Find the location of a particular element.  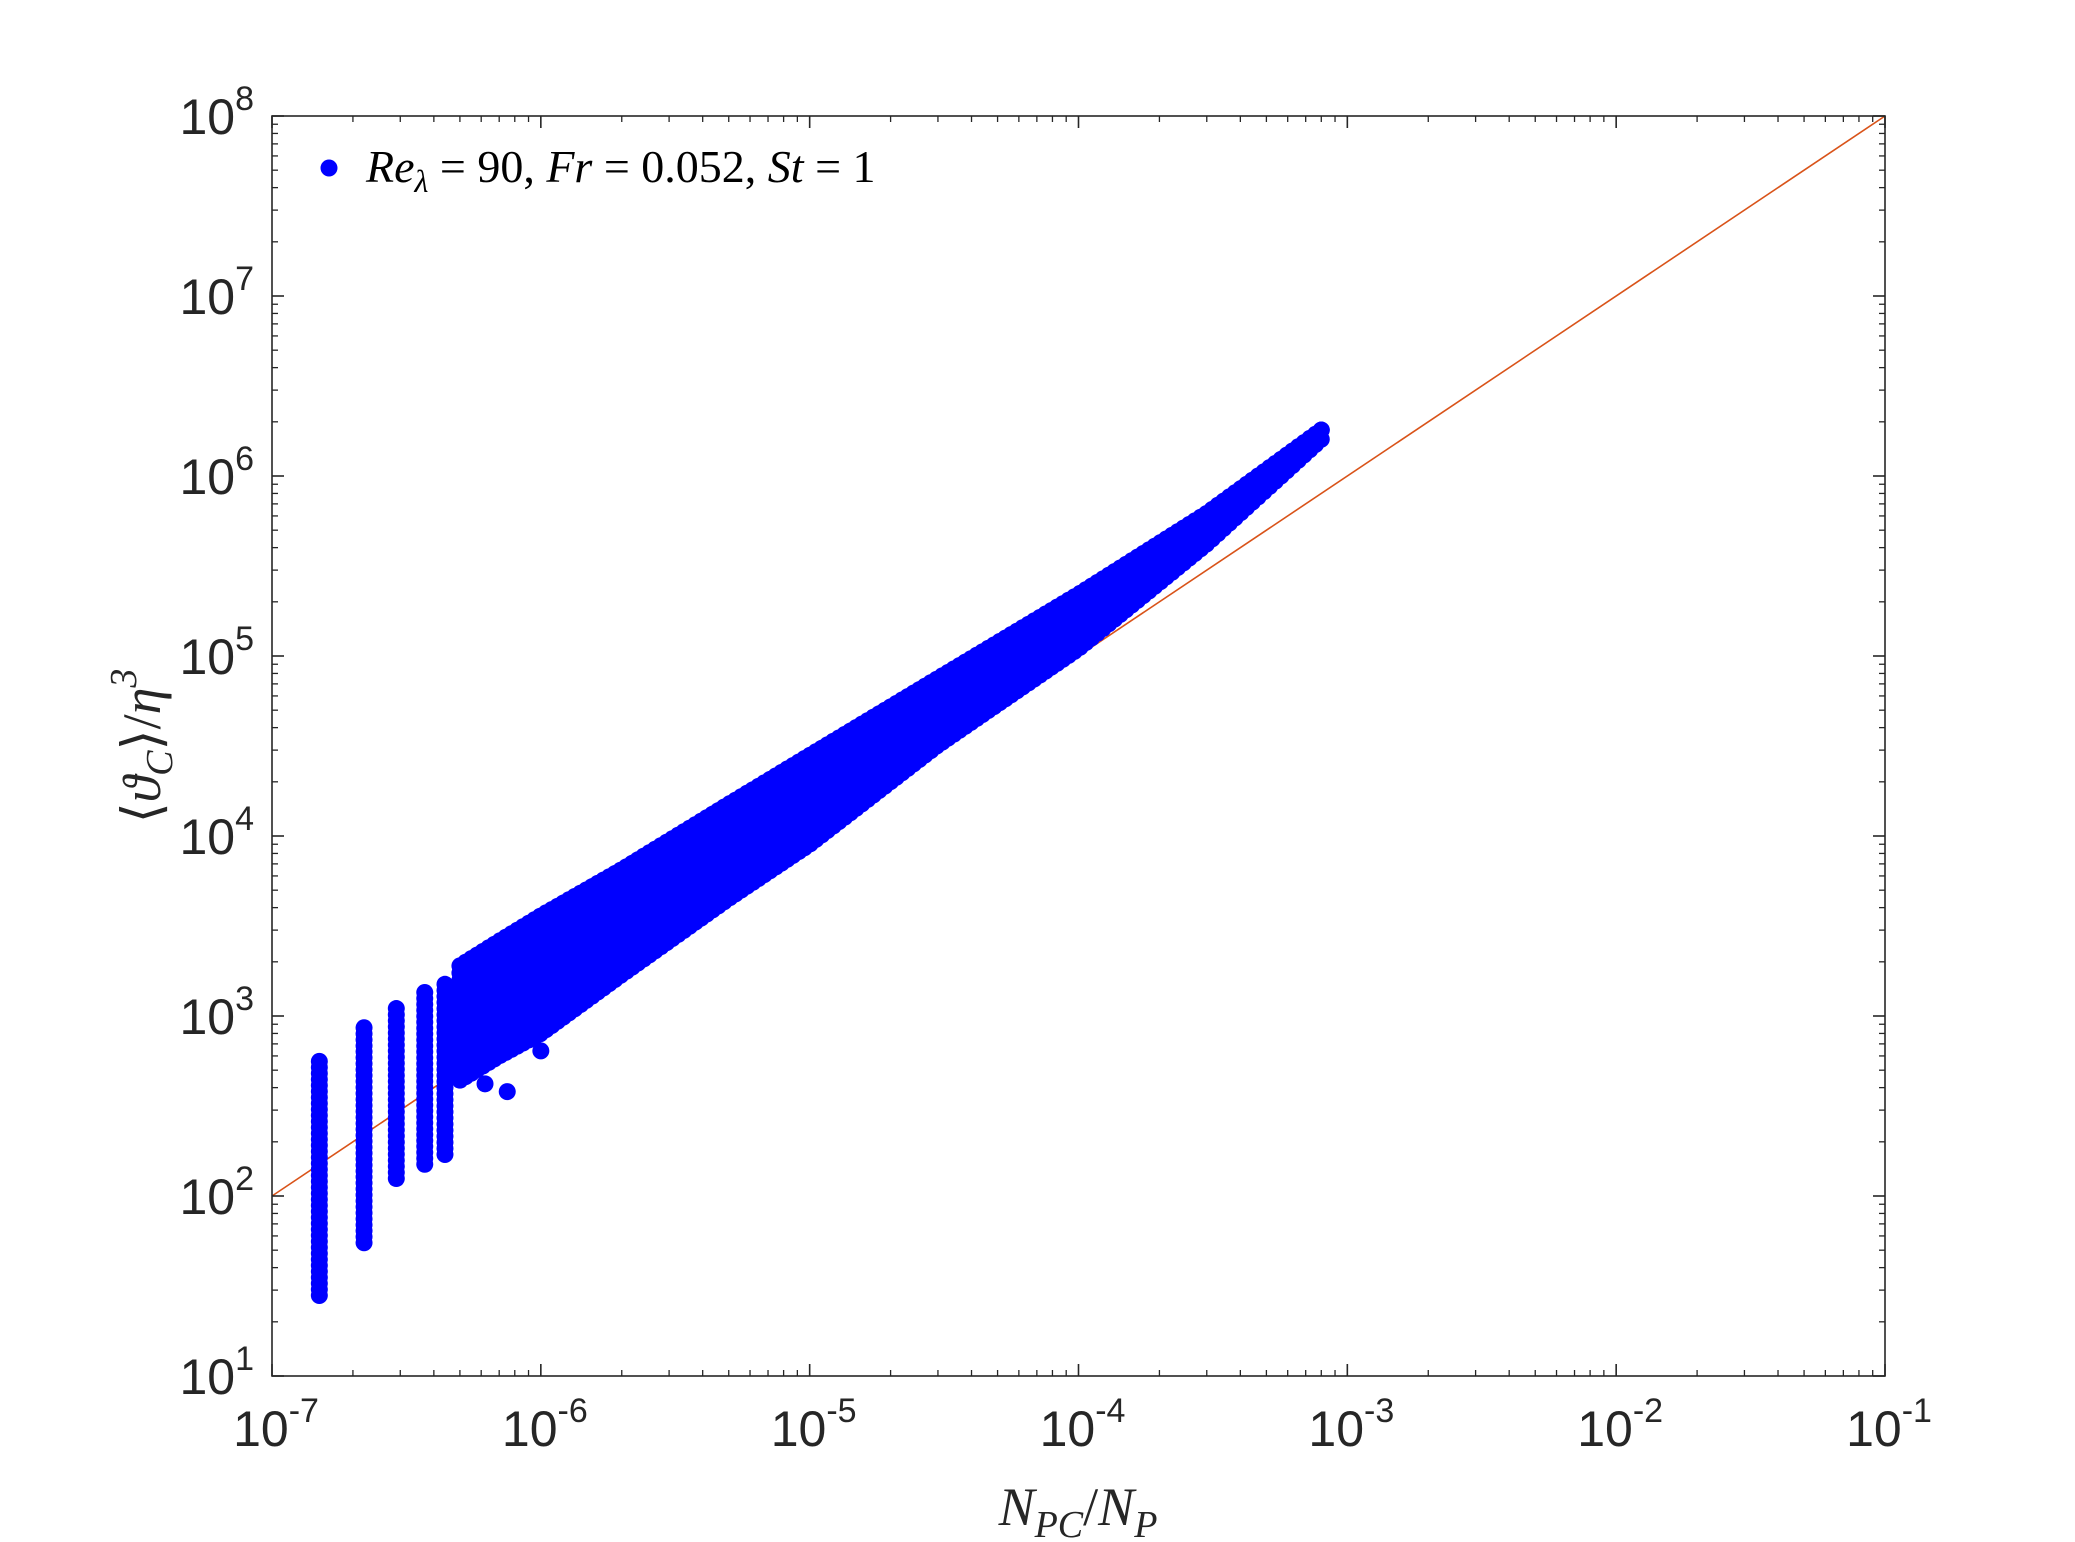

y-tick-label: 10¹ is located at coordinates (216, 1372).